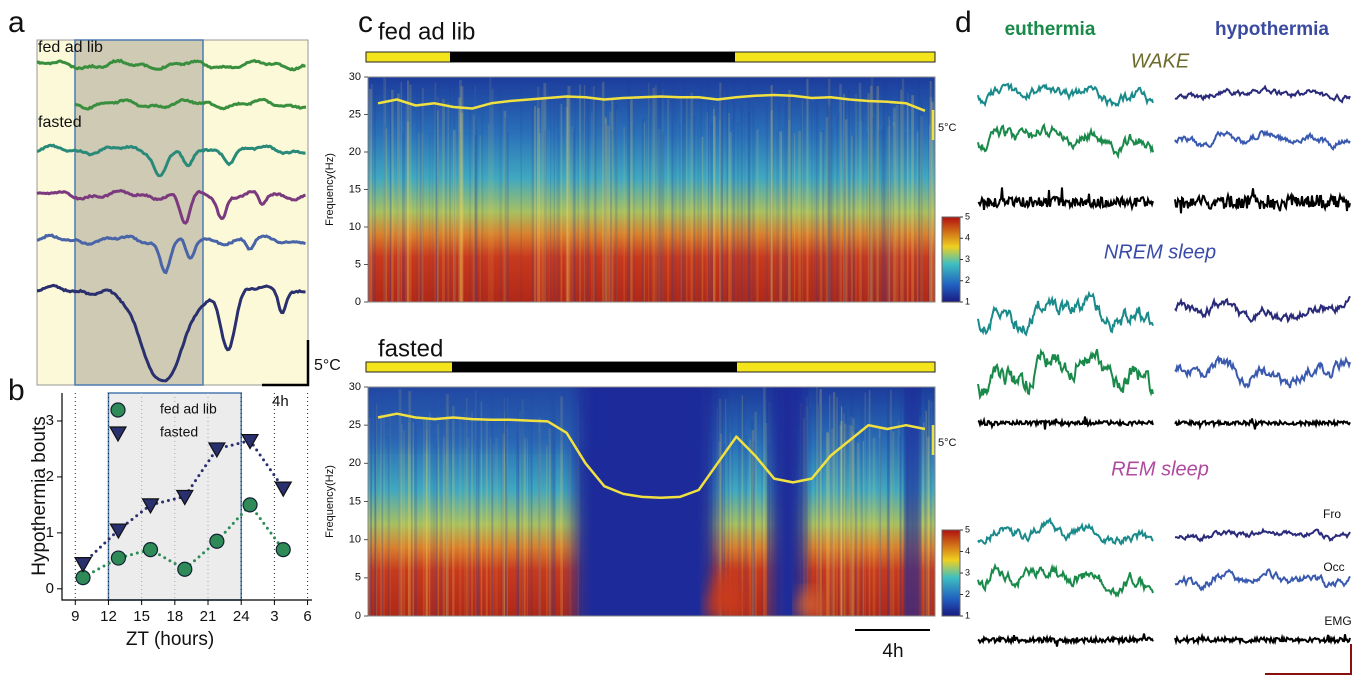 The width and height of the screenshot is (1363, 676). Describe the element at coordinates (355, 189) in the screenshot. I see `y-tick-label: 15` at that location.